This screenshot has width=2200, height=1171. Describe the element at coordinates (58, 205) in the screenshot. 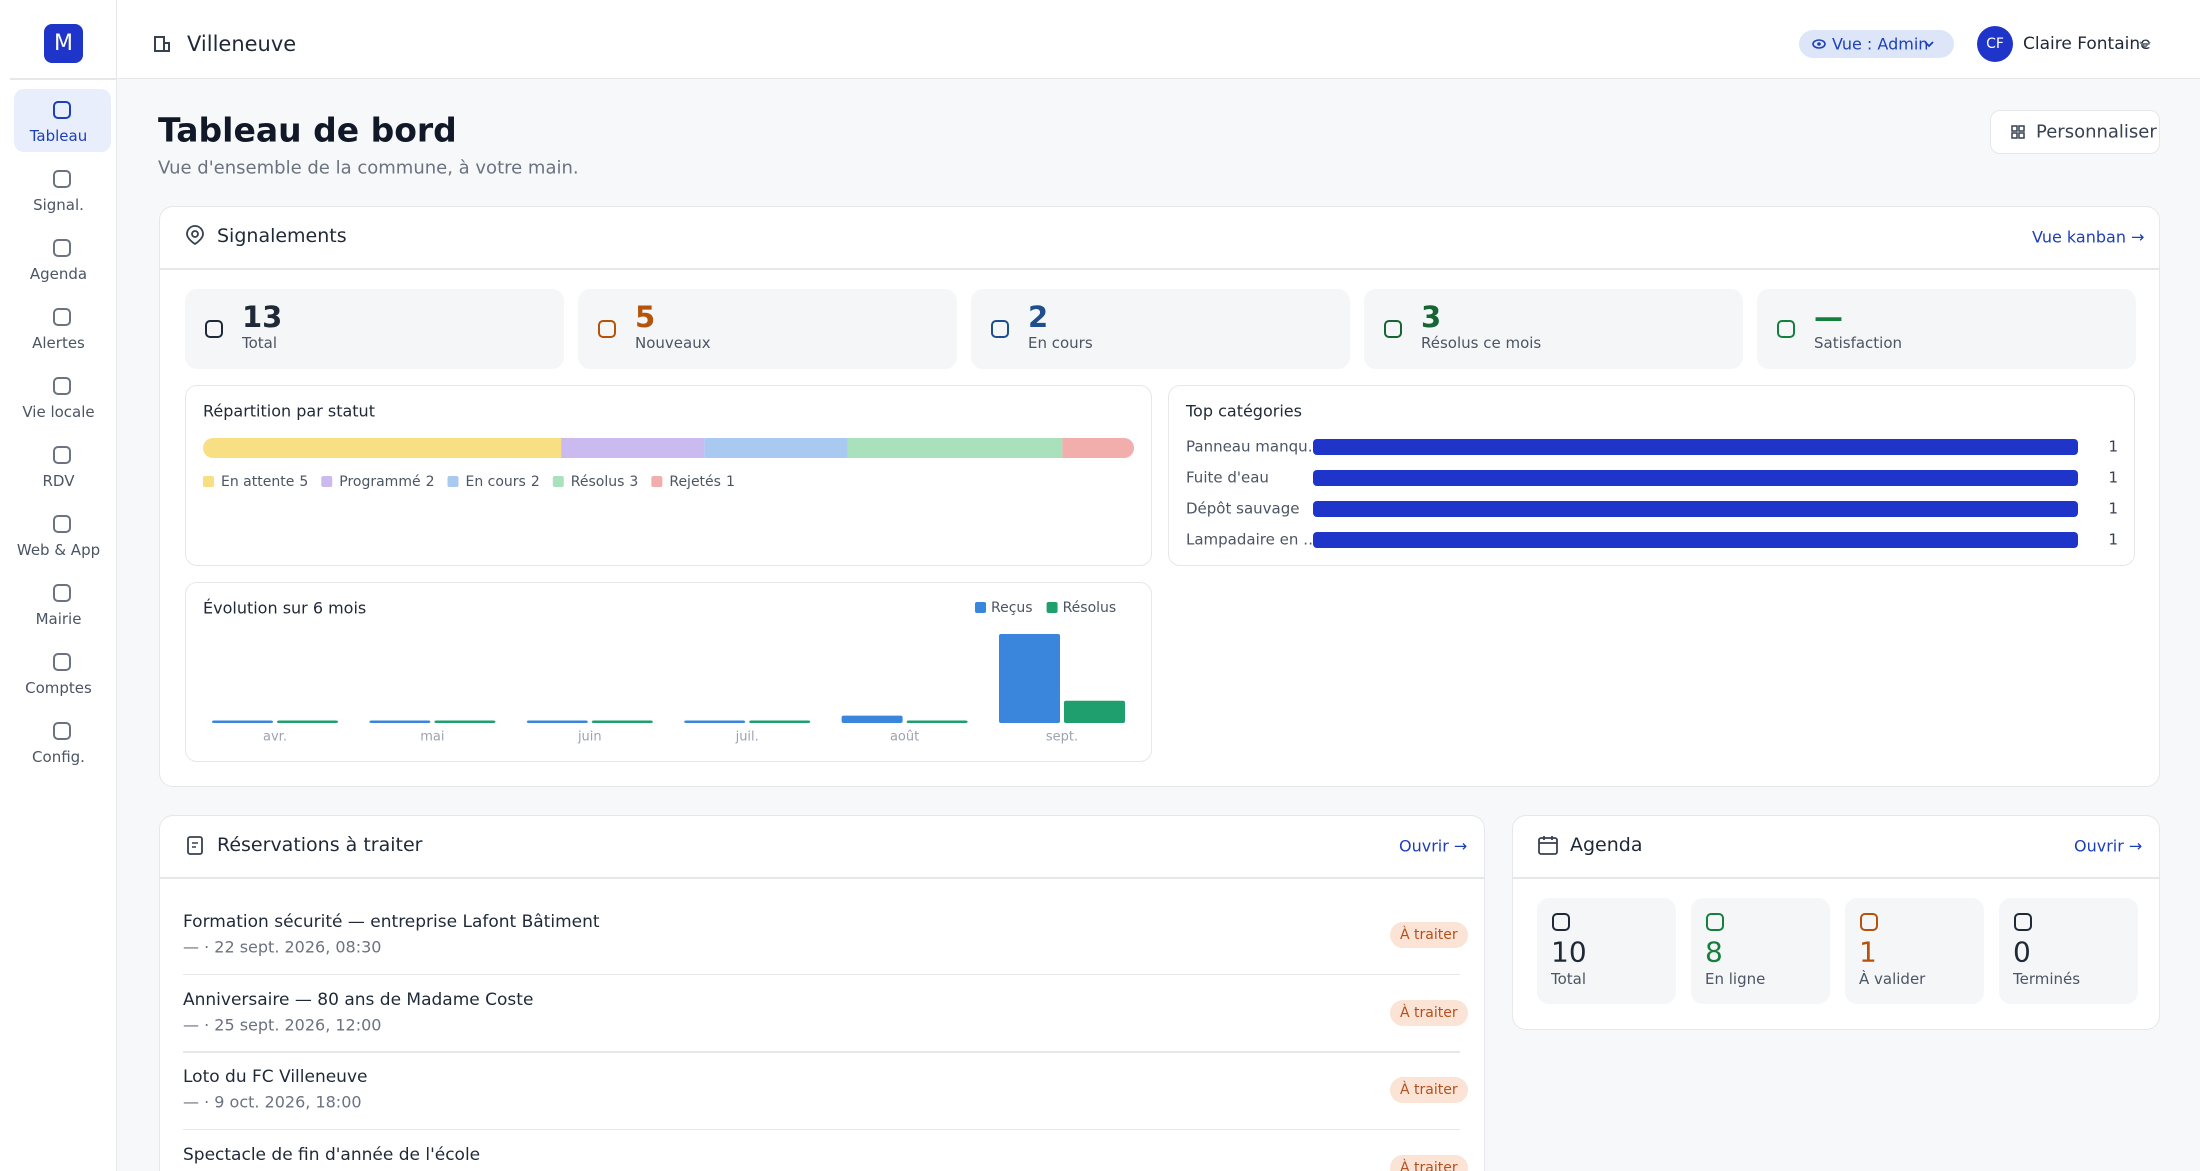

I see `nav-label: Signal.` at that location.